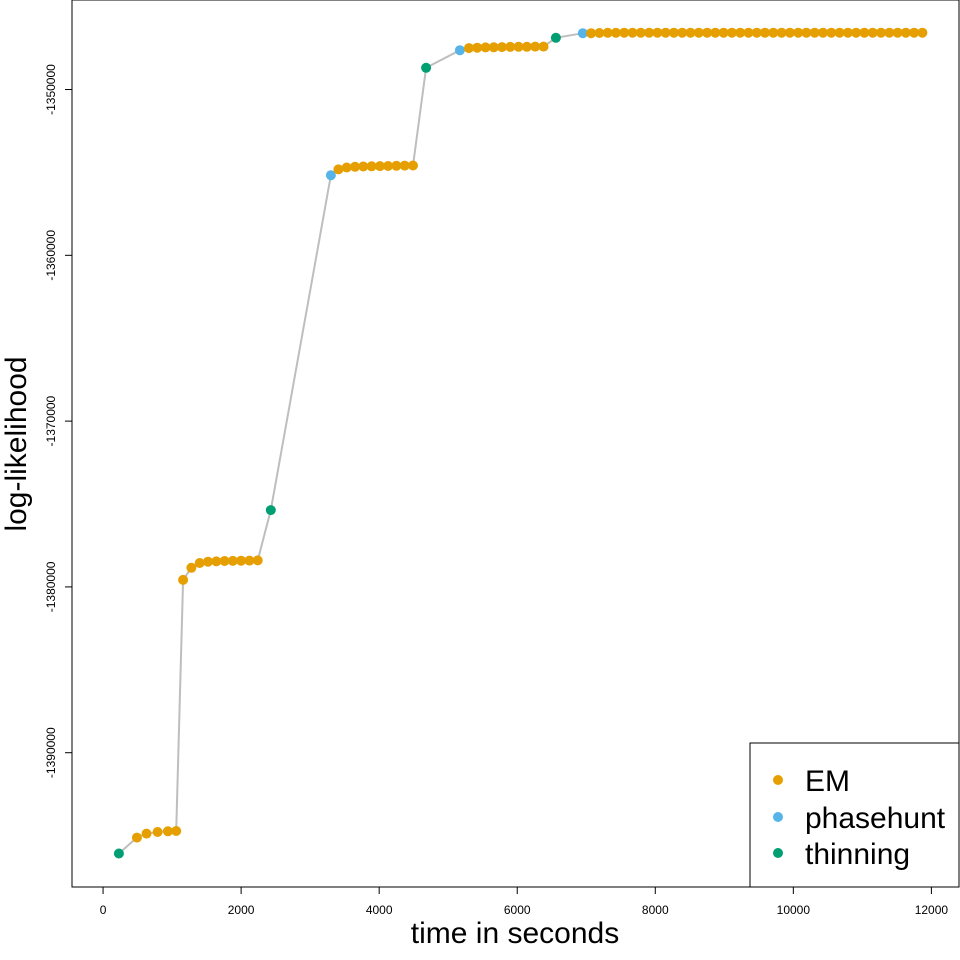 The image size is (960, 960). Describe the element at coordinates (794, 910) in the screenshot. I see `x-tick-label: 10000` at that location.